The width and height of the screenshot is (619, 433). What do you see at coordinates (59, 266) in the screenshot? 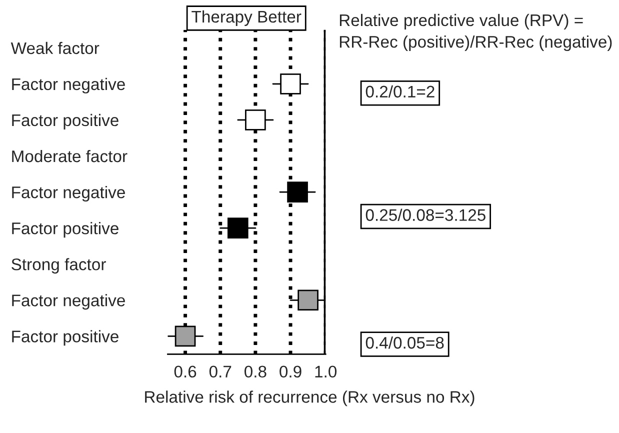
I see `y-tick-label: Strong factor` at bounding box center [59, 266].